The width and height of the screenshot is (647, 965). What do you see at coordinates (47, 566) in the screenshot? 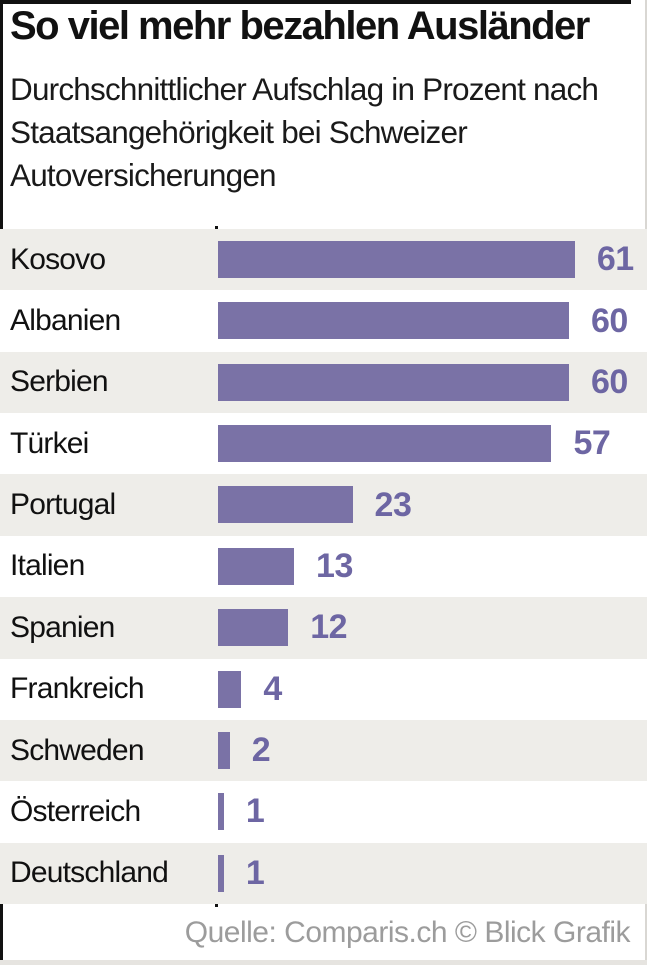
I see `category-label: Italien` at bounding box center [47, 566].